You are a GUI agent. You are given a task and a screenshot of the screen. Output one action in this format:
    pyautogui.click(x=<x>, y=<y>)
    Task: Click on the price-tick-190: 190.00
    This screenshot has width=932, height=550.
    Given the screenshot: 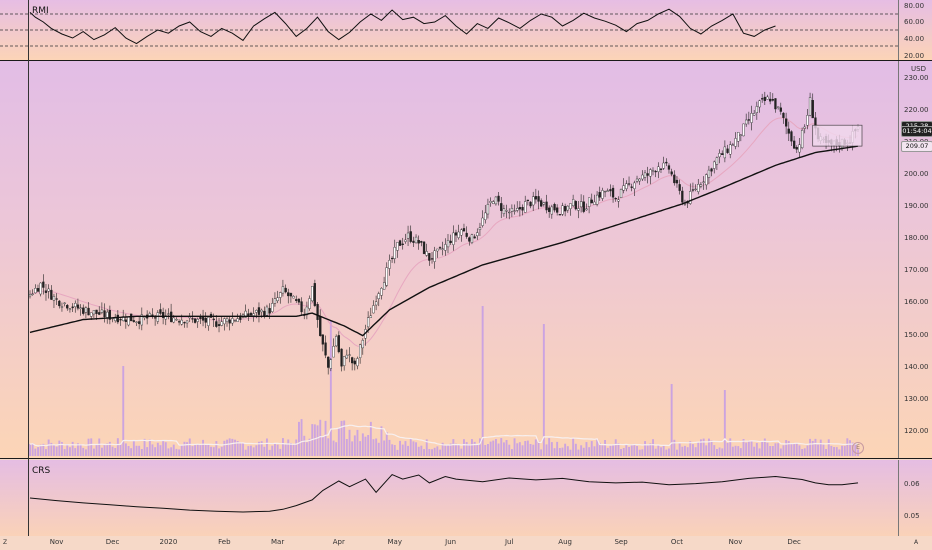 What is the action you would take?
    pyautogui.click(x=916, y=206)
    